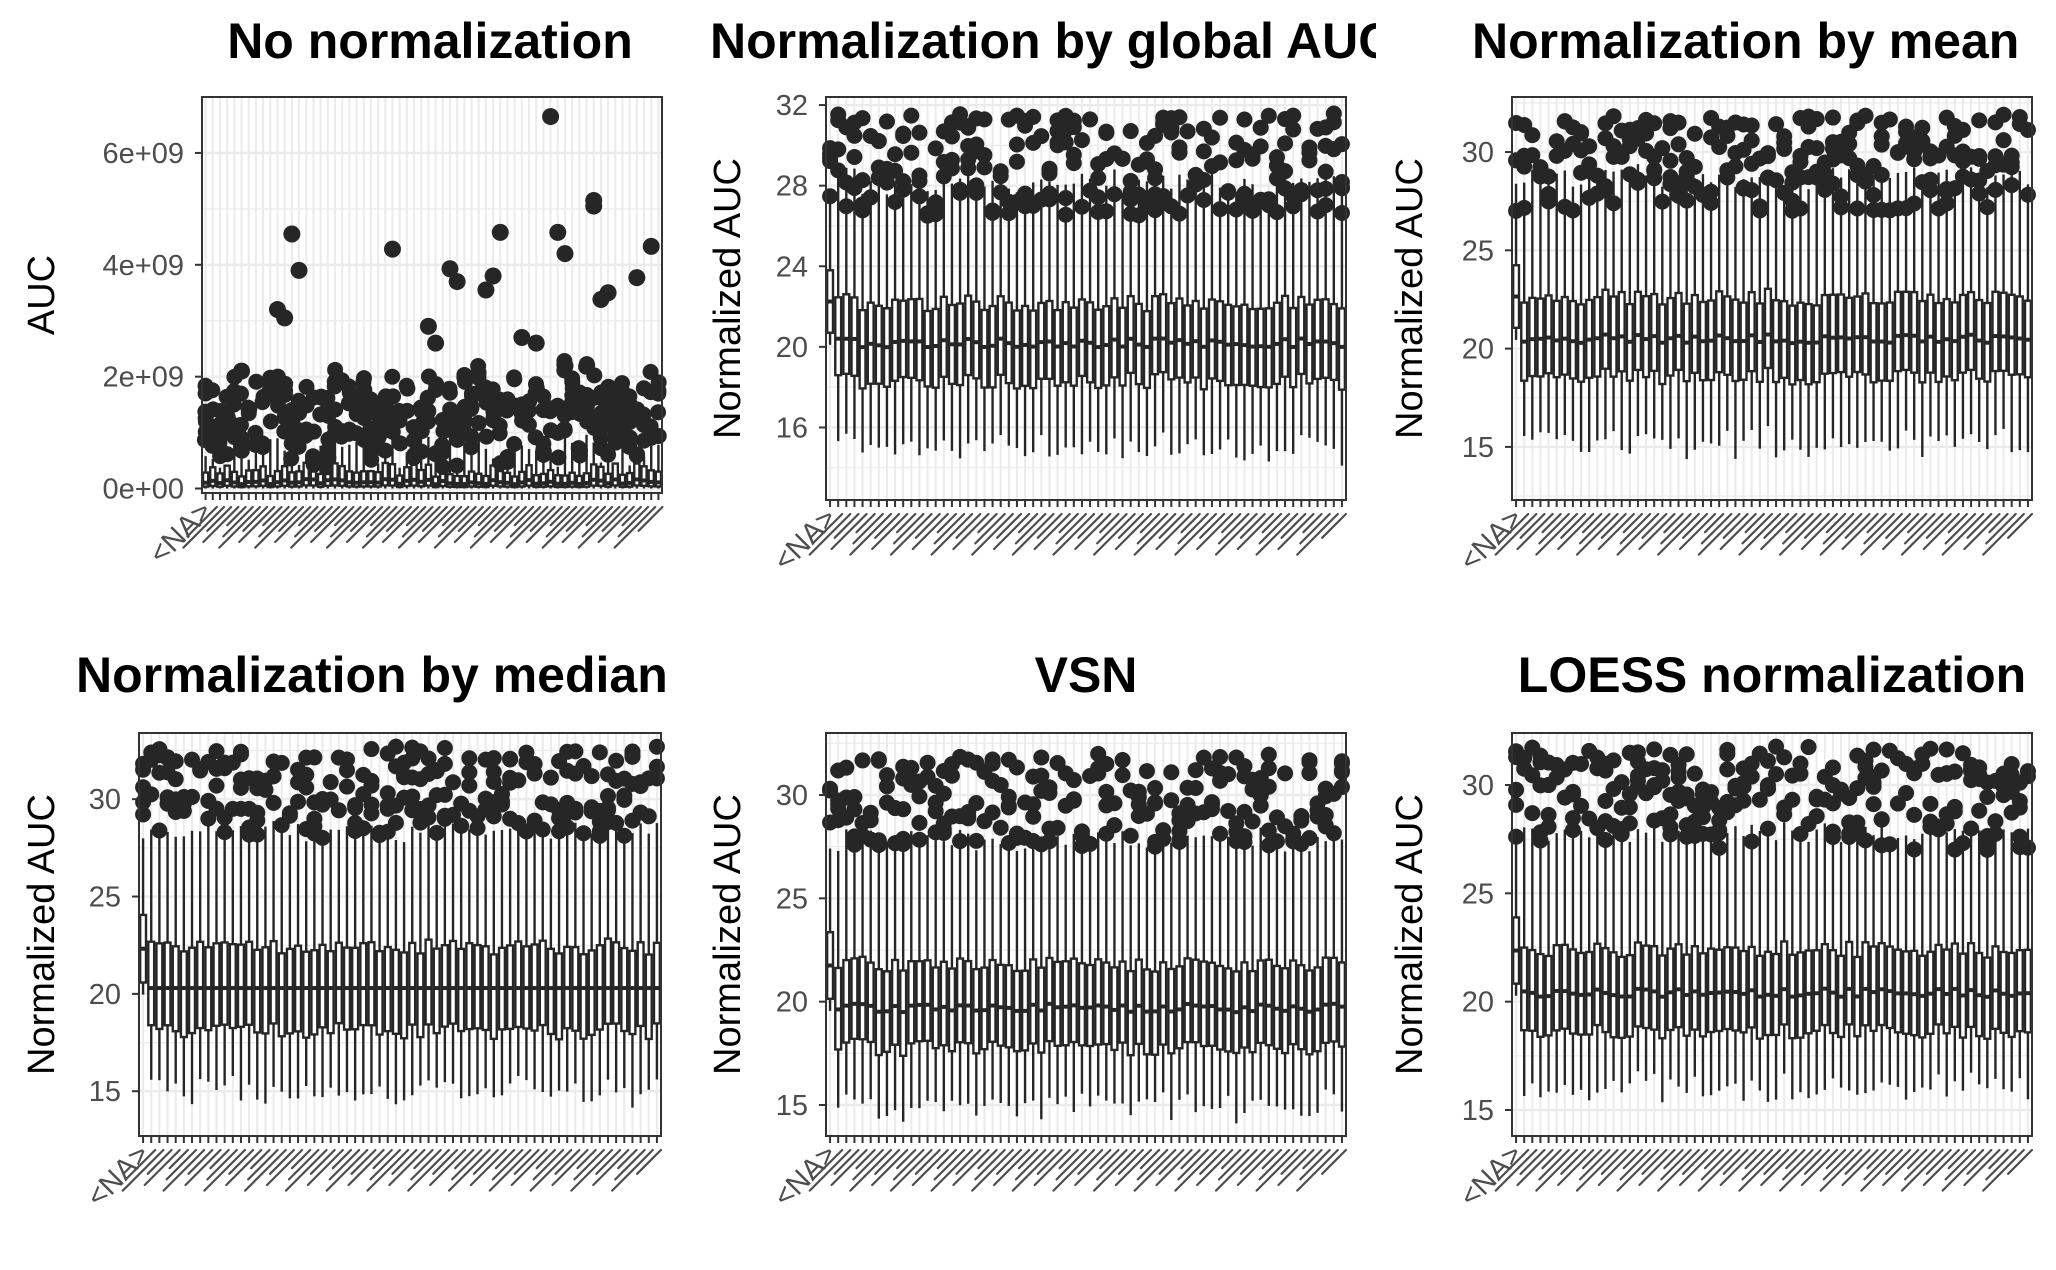 This screenshot has width=2056, height=1270. Describe the element at coordinates (1410, 298) in the screenshot. I see `y-axis-label: Normalized AUC` at that location.